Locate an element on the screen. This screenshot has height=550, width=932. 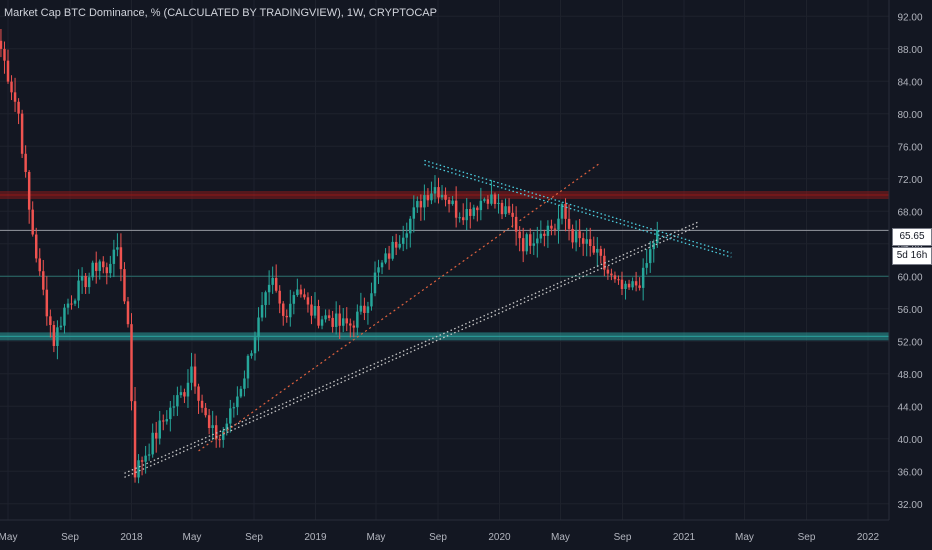
price-axis-label: 56.00 is located at coordinates (909, 310).